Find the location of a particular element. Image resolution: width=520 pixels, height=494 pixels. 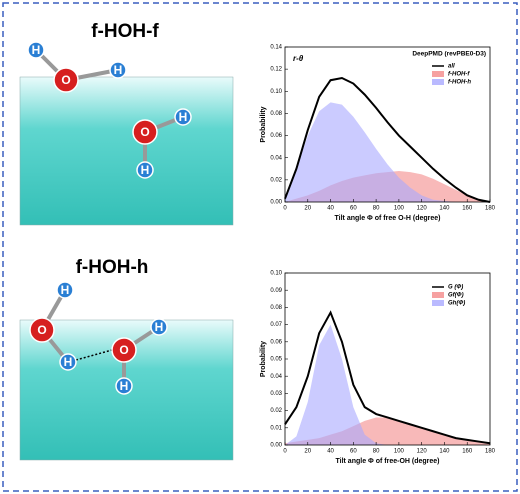

diagram-title: f-HOH-f is located at coordinates (125, 31).